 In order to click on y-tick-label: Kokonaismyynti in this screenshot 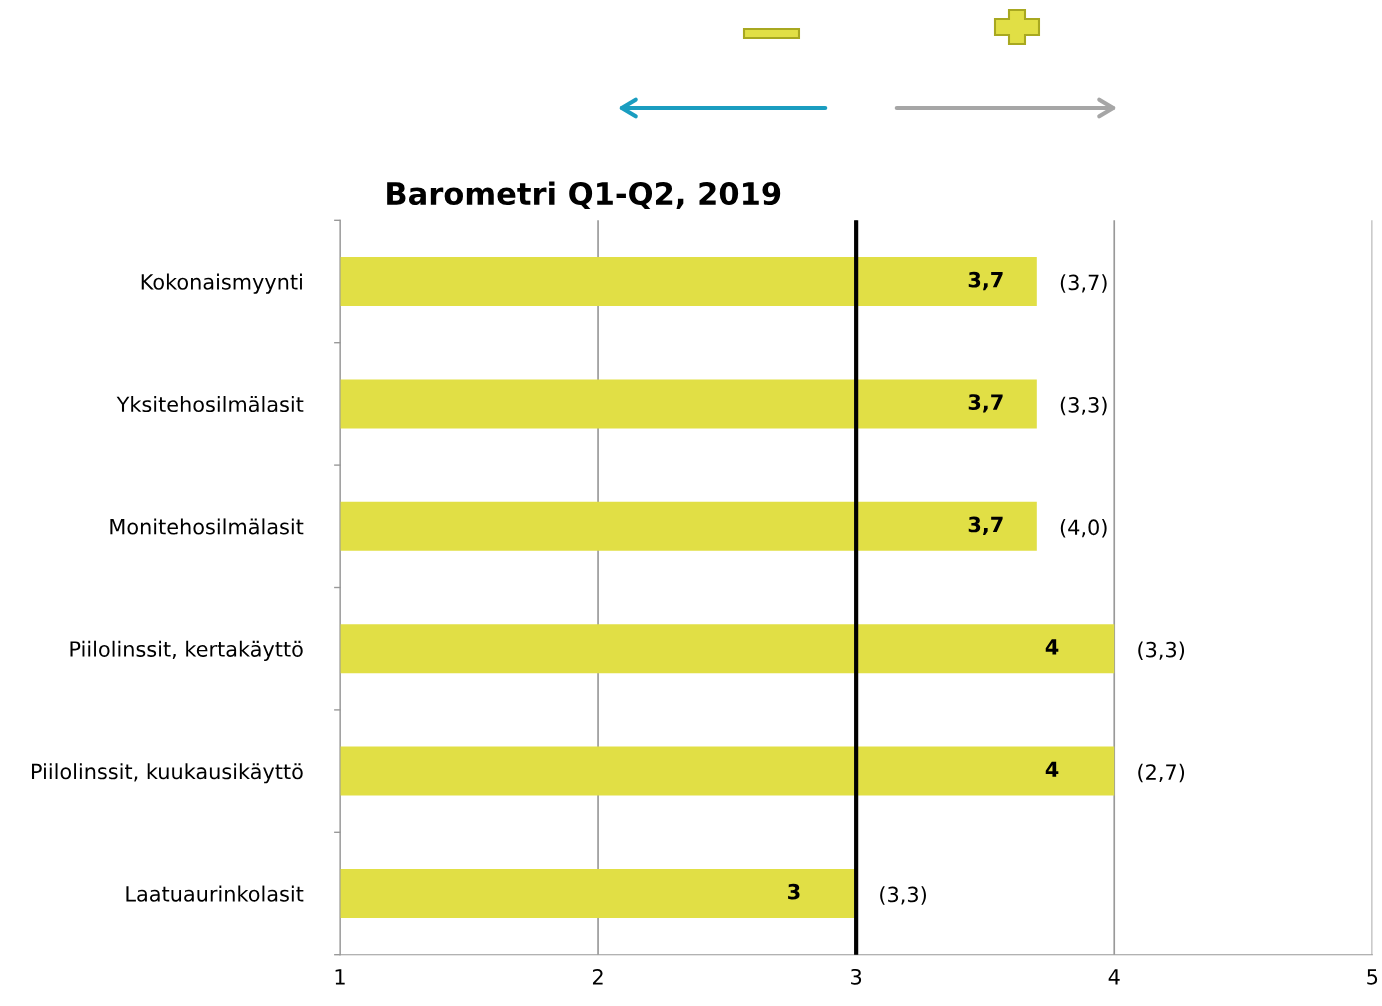, I will do `click(221, 283)`.